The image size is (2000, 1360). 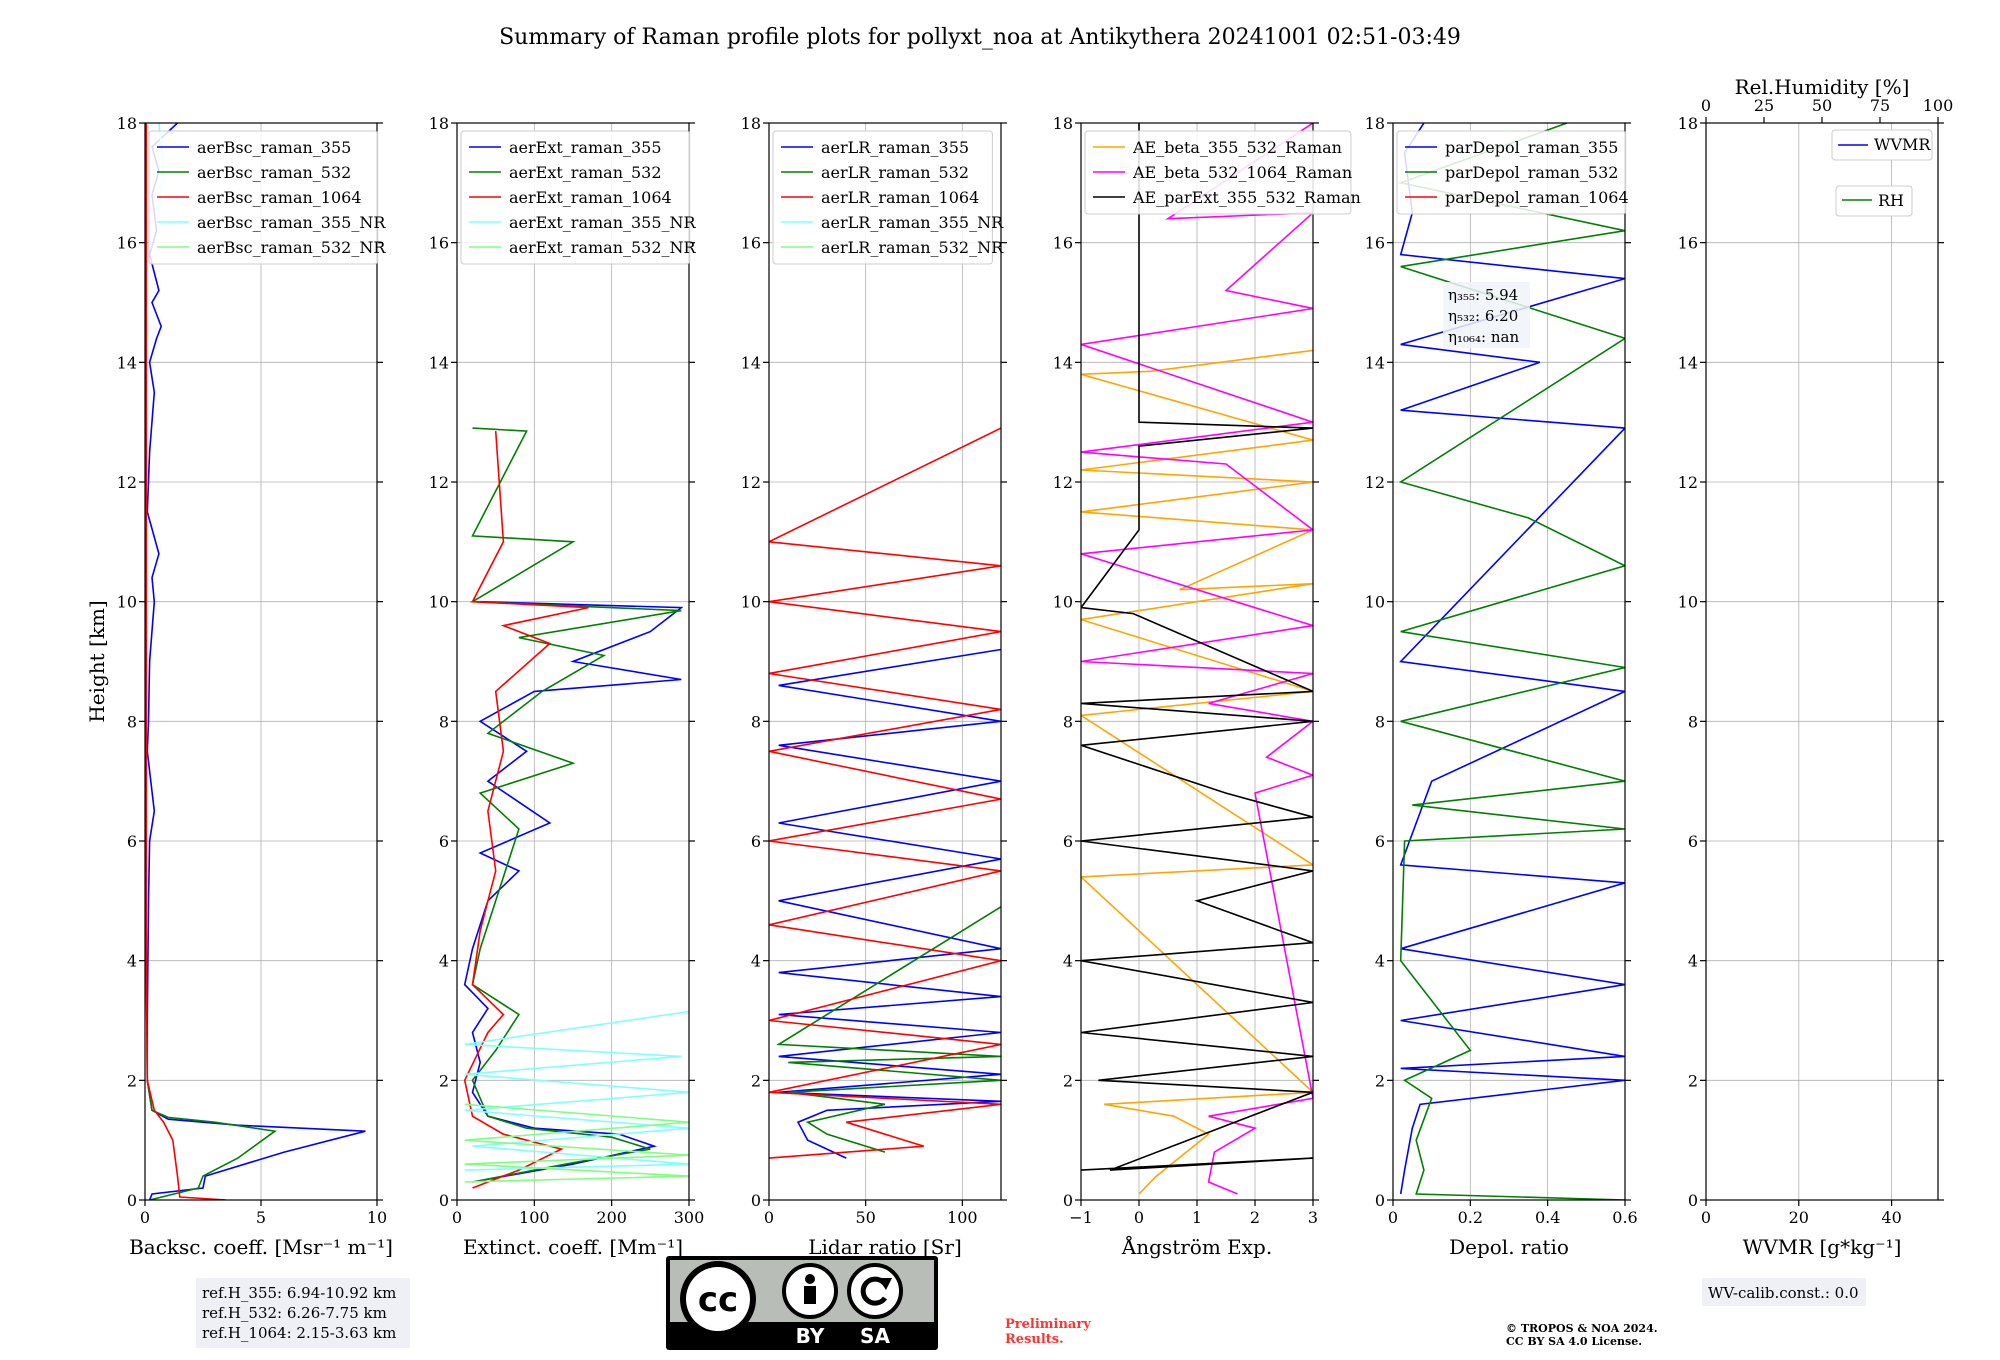 What do you see at coordinates (274, 147) in the screenshot?
I see `legend-label: aerBsc_raman_355` at bounding box center [274, 147].